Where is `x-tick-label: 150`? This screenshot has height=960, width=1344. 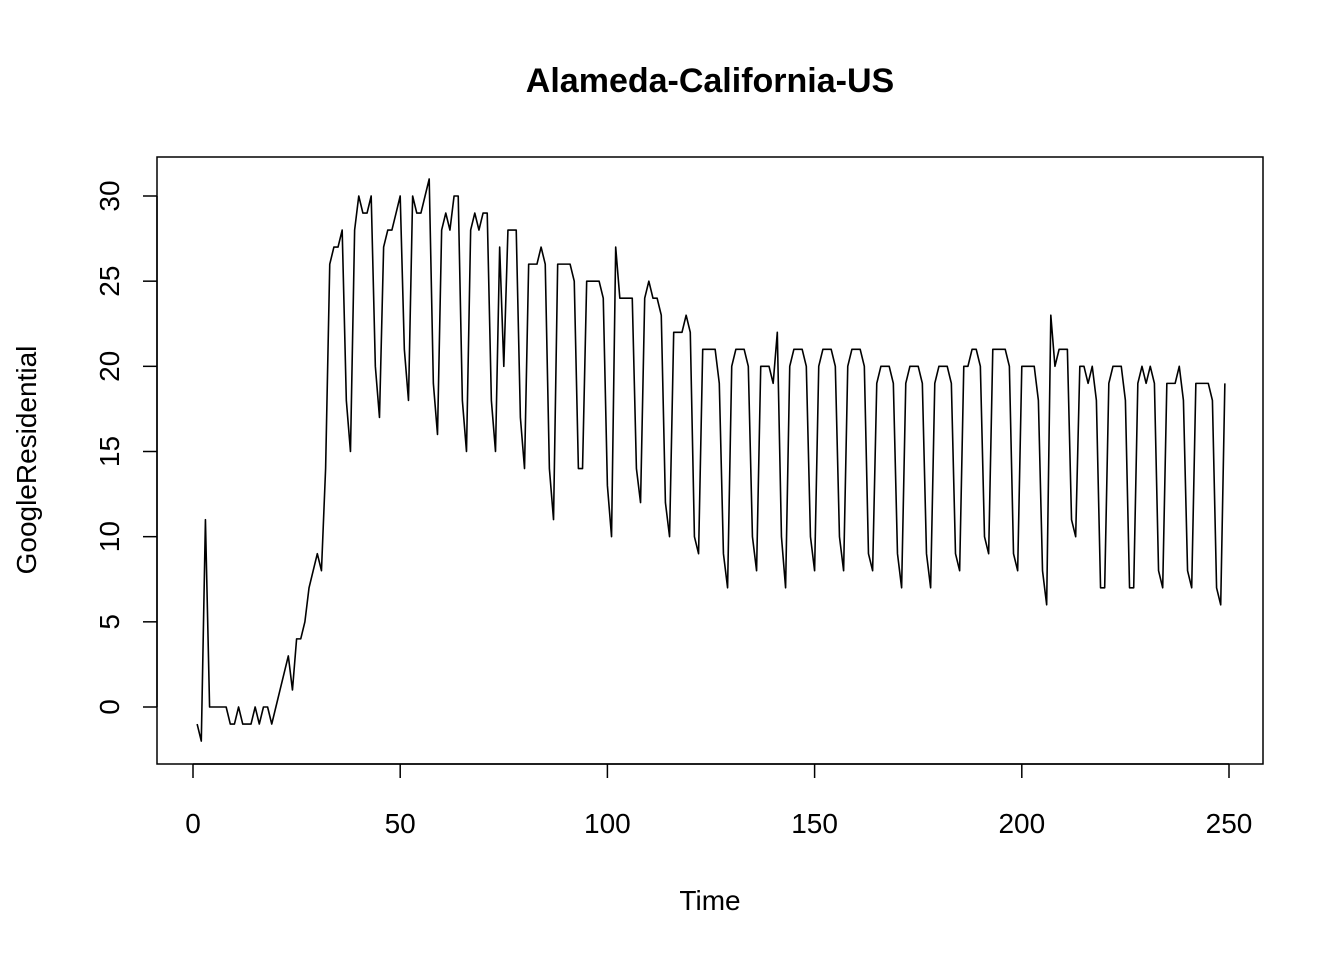 x-tick-label: 150 is located at coordinates (814, 823).